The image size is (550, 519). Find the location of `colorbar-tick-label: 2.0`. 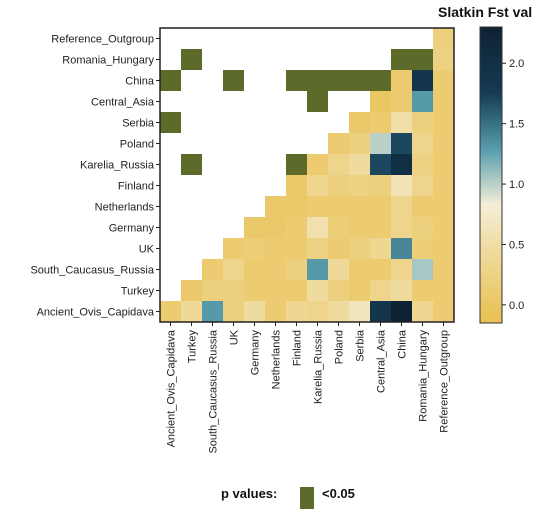

colorbar-tick-label: 2.0 is located at coordinates (516, 64).